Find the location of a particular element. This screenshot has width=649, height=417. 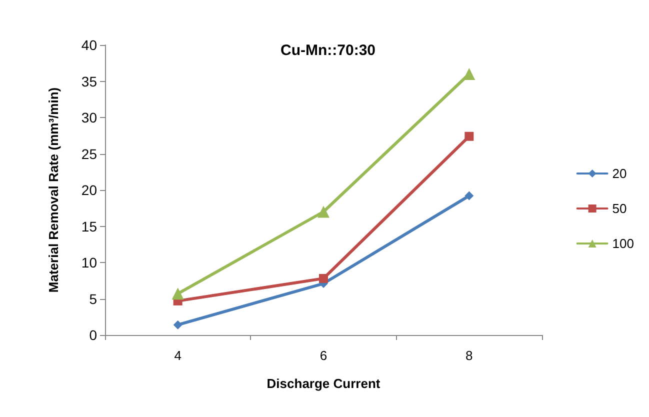

y-tick-label: 5 is located at coordinates (93, 298).